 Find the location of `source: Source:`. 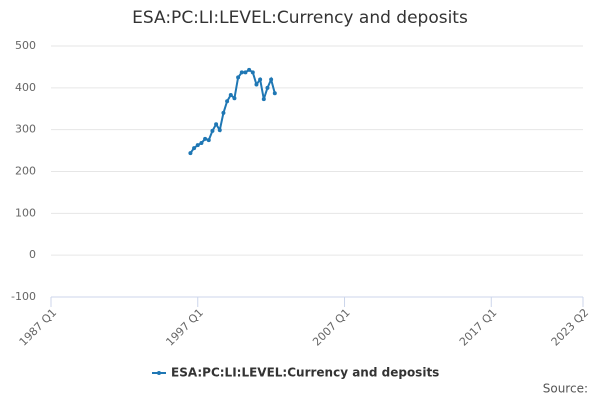

source: Source: is located at coordinates (565, 389).